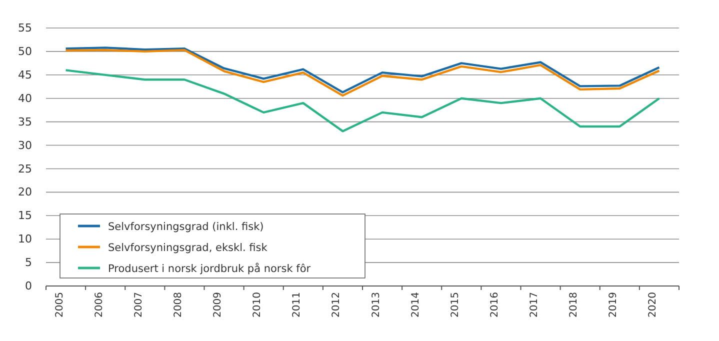  What do you see at coordinates (218, 305) in the screenshot?
I see `x-tick-label: 2009` at bounding box center [218, 305].